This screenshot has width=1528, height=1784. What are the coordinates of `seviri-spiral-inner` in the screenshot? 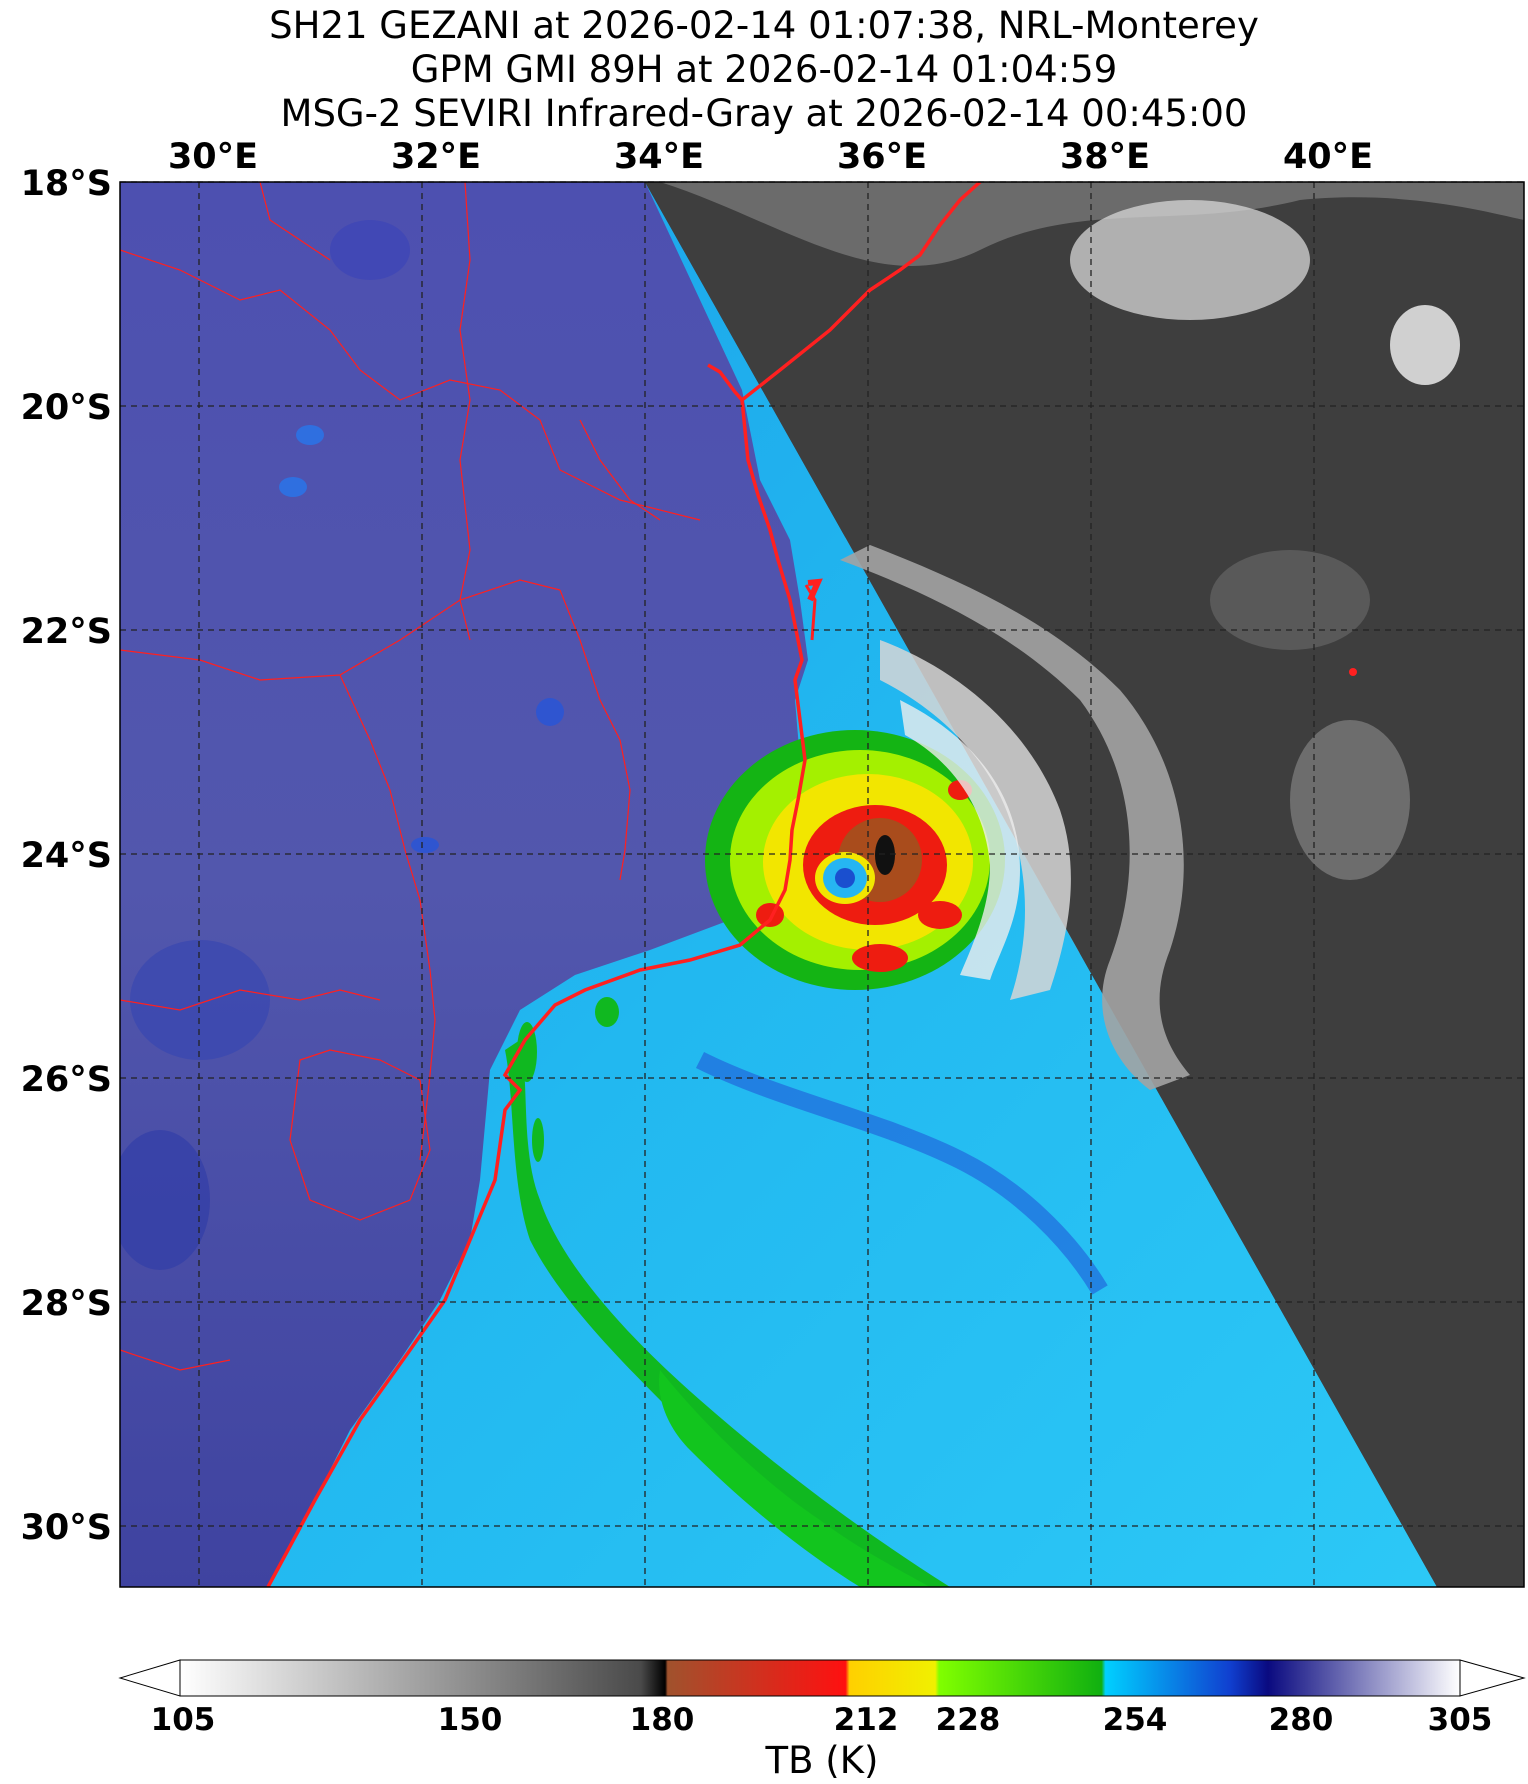 It's located at (975, 820).